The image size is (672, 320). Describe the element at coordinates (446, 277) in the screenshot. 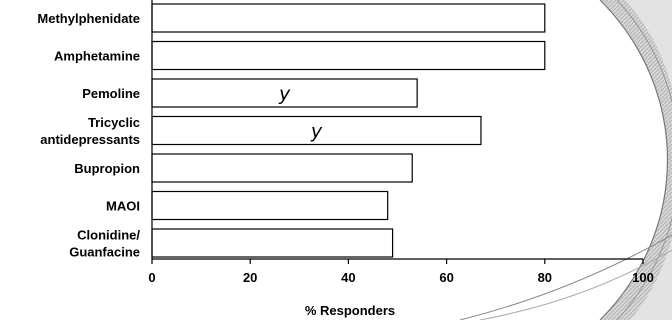

I see `x-tick-label: 60` at that location.